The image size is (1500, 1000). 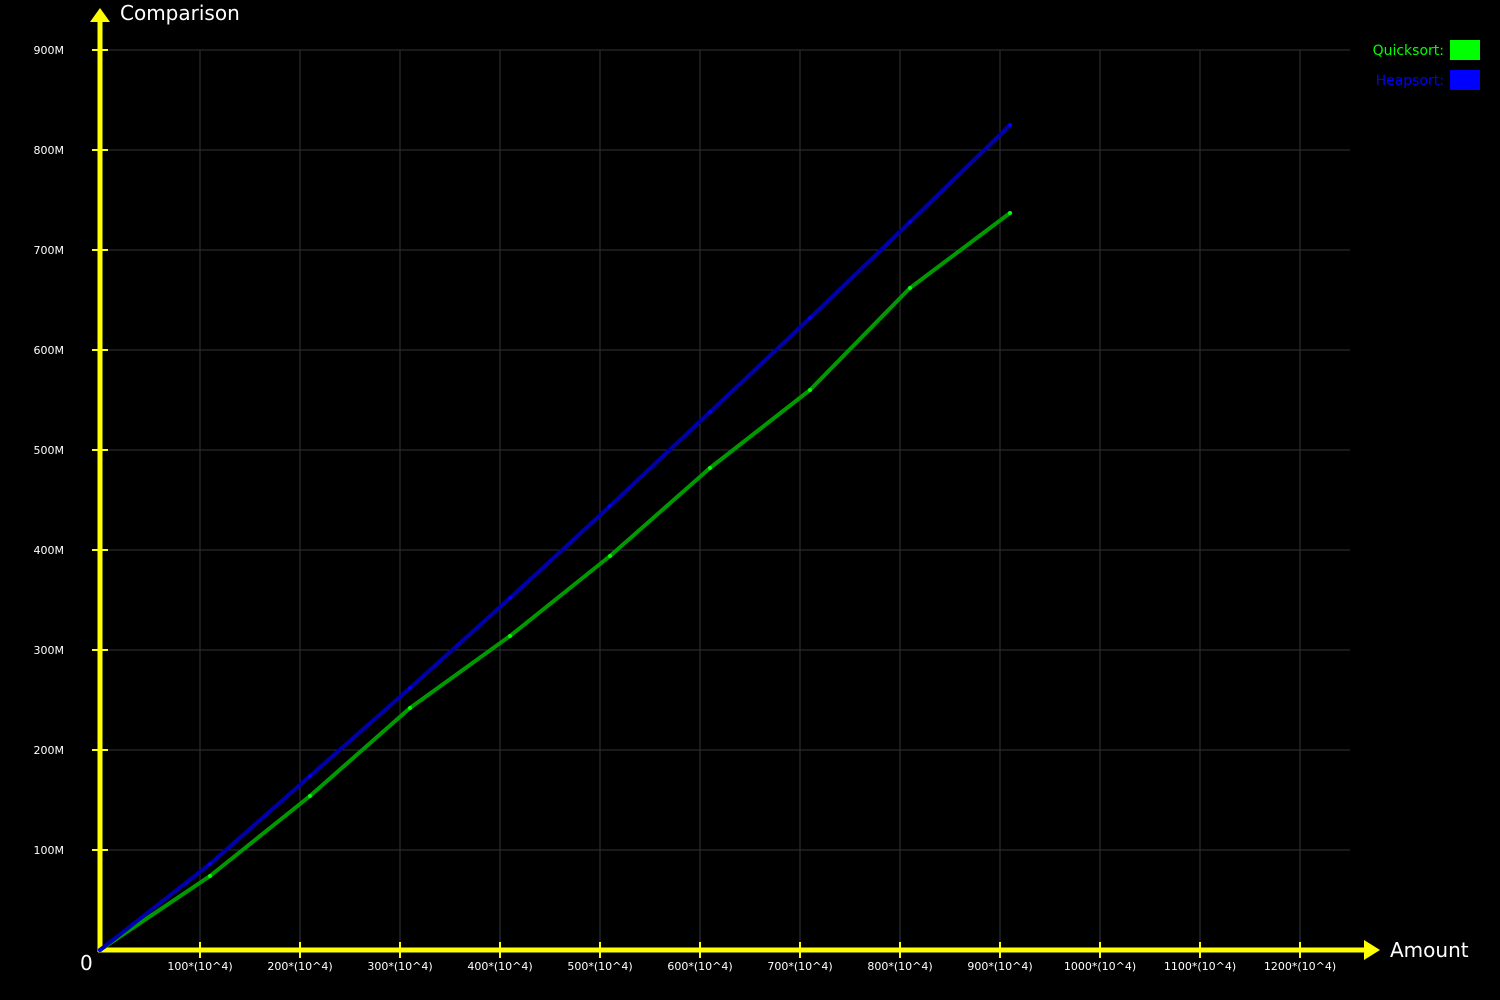 What do you see at coordinates (799, 966) in the screenshot?
I see `x-tick-label: 700*(10^4)` at bounding box center [799, 966].